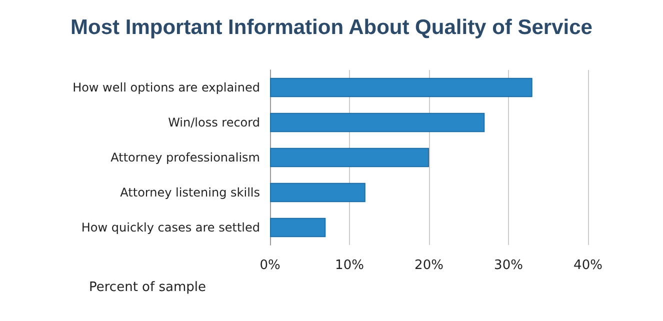 The height and width of the screenshot is (321, 663). I want to click on x-tick-label: 30%, so click(508, 265).